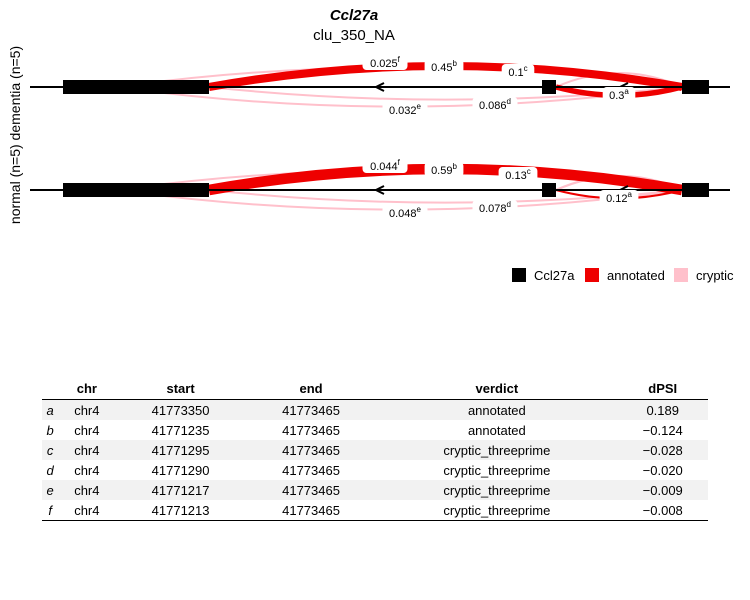  I want to click on junction-value: 0.59b, so click(444, 169).